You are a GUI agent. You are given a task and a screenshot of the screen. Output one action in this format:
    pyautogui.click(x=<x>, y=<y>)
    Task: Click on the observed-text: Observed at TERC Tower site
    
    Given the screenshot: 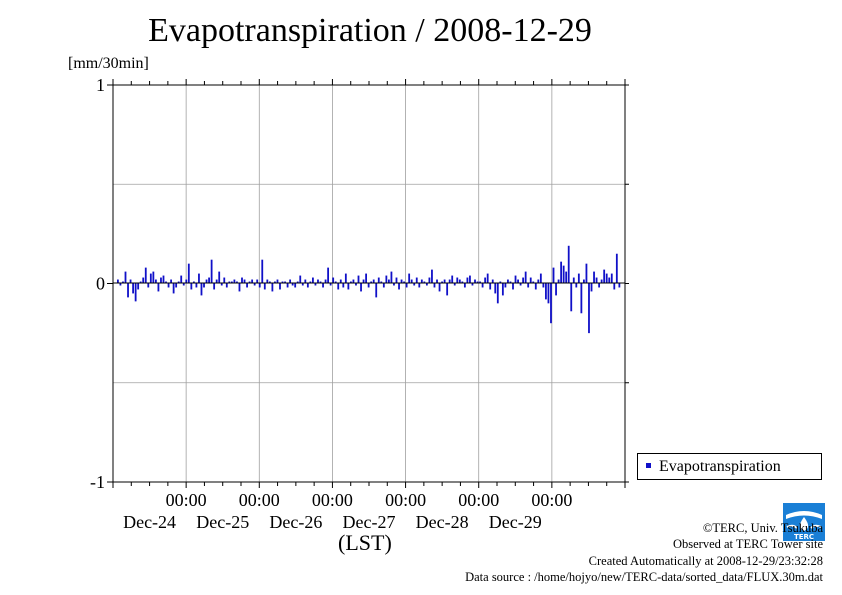 What is the action you would take?
    pyautogui.click(x=747, y=544)
    